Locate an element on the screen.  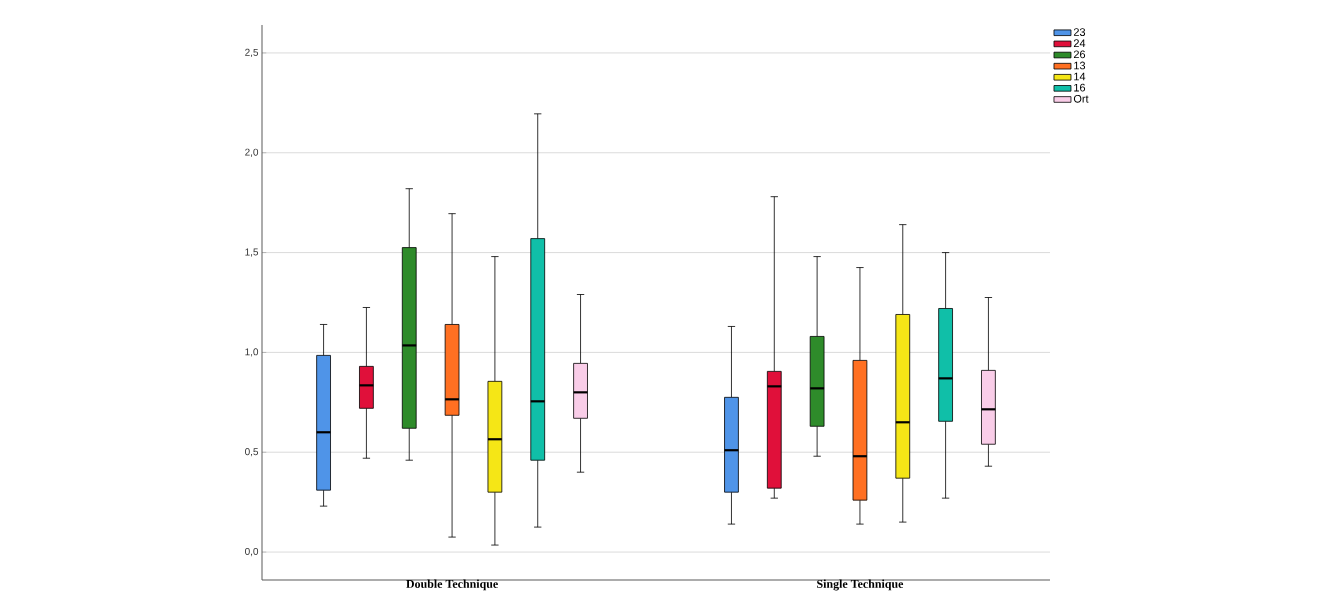
legend-label: 14 is located at coordinates (1080, 76).